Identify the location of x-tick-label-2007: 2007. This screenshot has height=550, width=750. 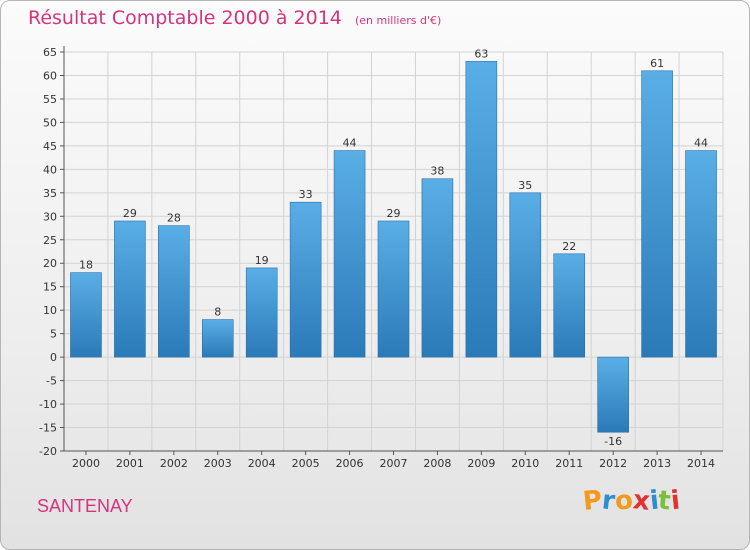
(394, 463).